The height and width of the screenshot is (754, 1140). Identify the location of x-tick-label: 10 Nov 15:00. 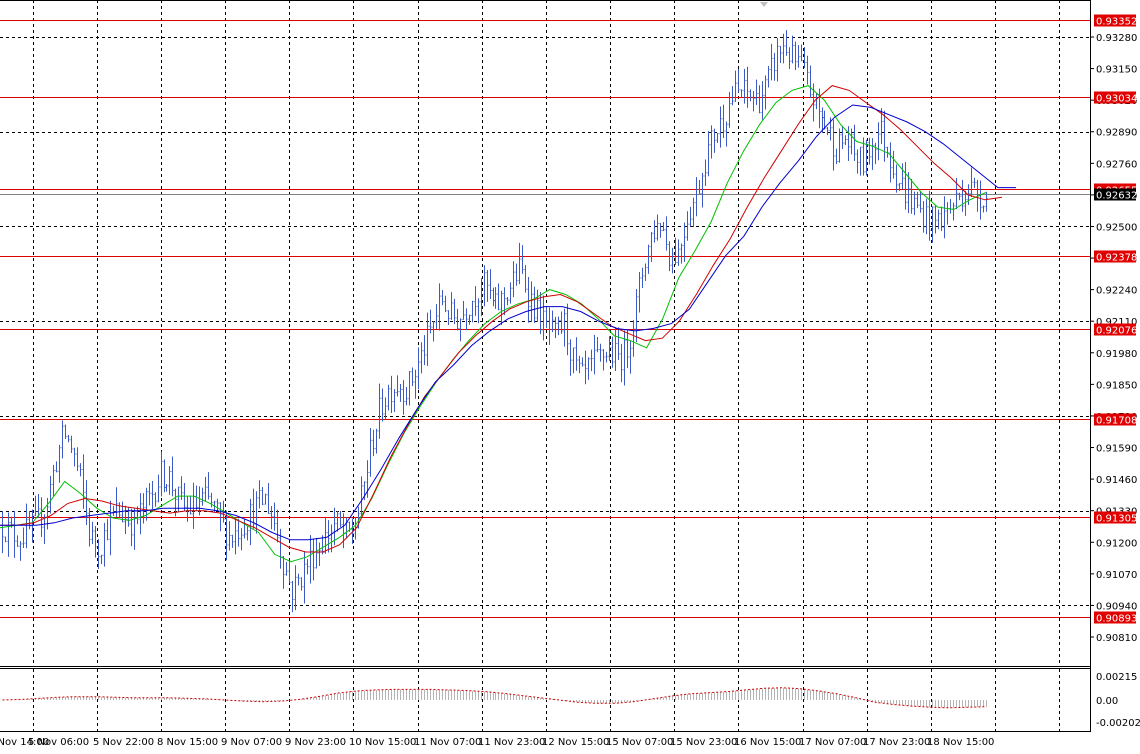
(382, 742).